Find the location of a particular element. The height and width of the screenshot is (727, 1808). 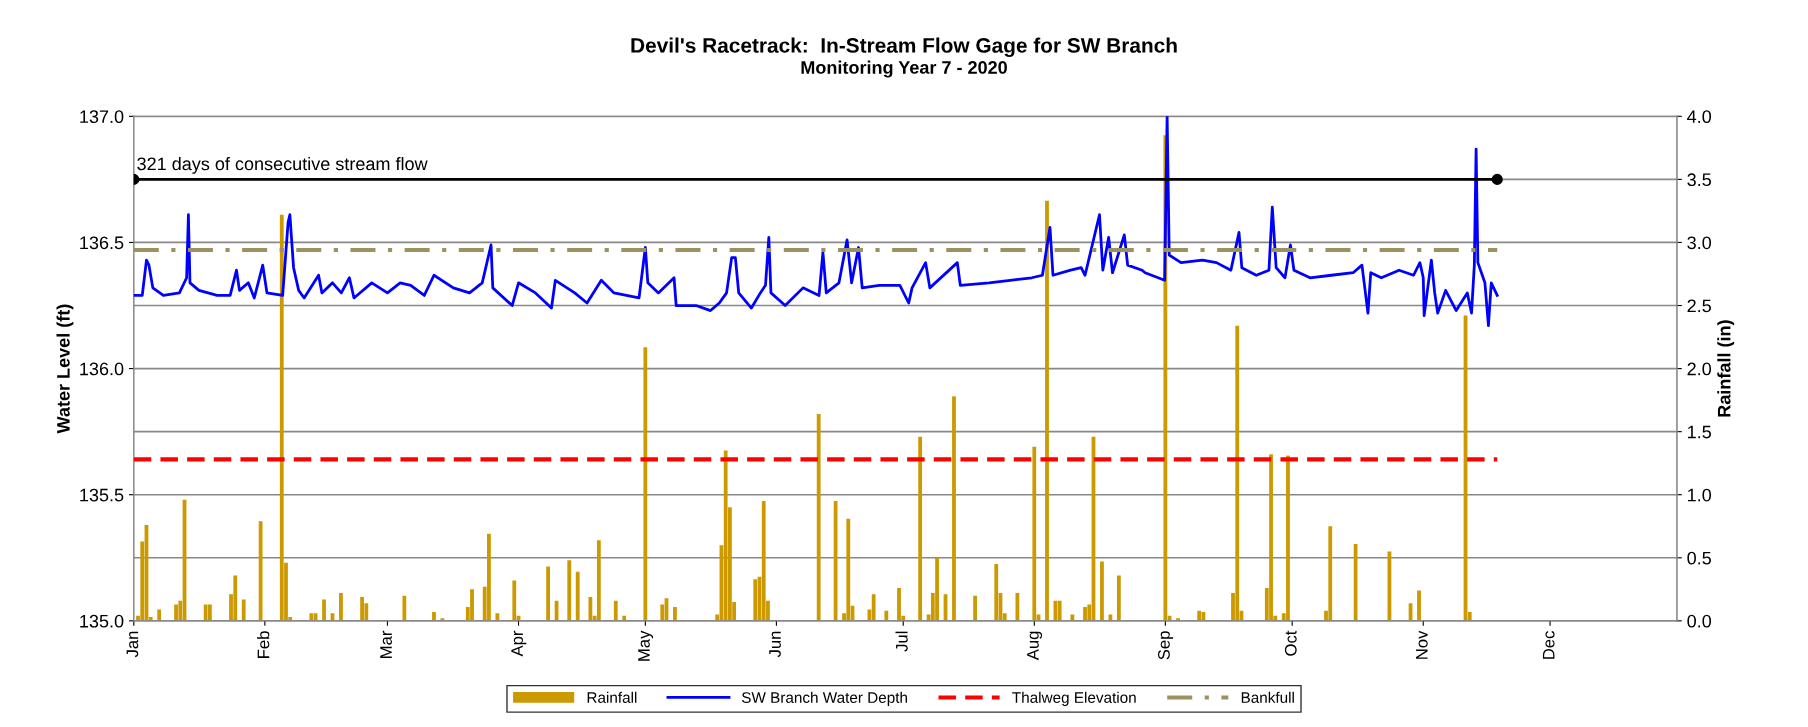

y-axis-title: Water Level (ft) is located at coordinates (65, 369).